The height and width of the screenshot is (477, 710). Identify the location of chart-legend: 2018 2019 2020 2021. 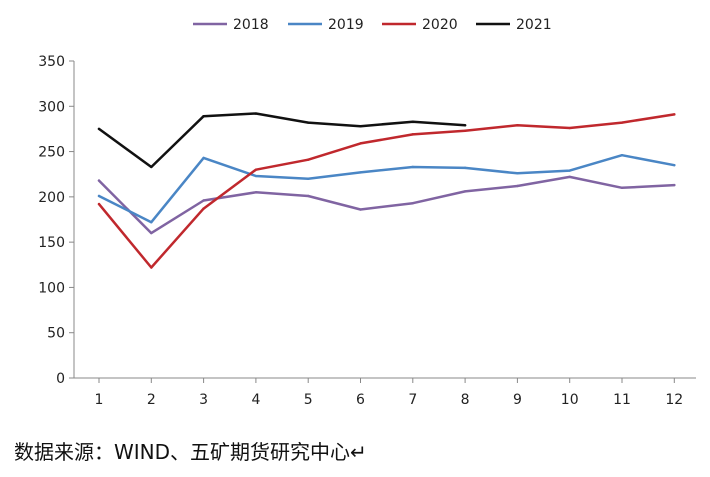
(372, 25).